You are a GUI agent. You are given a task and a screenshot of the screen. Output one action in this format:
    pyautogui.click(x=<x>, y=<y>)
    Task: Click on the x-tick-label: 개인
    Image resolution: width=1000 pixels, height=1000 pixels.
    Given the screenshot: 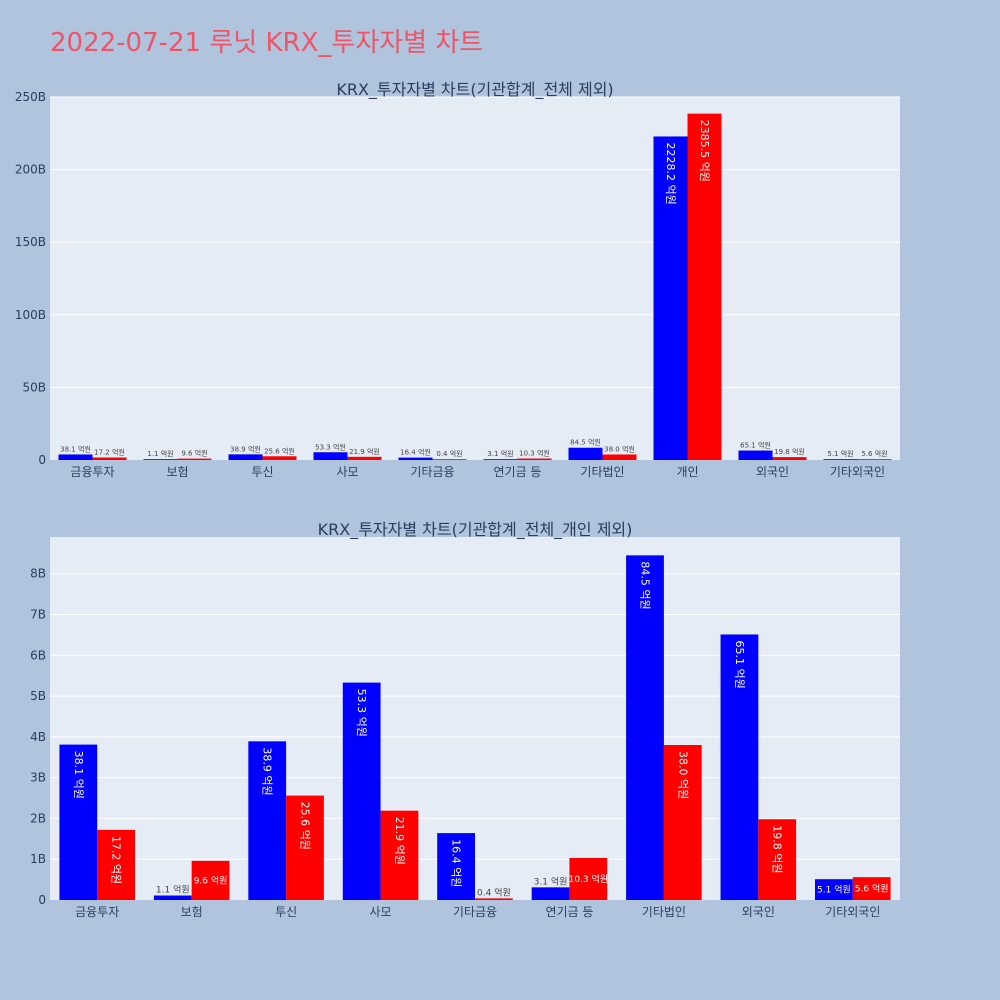 What is the action you would take?
    pyautogui.click(x=687, y=472)
    